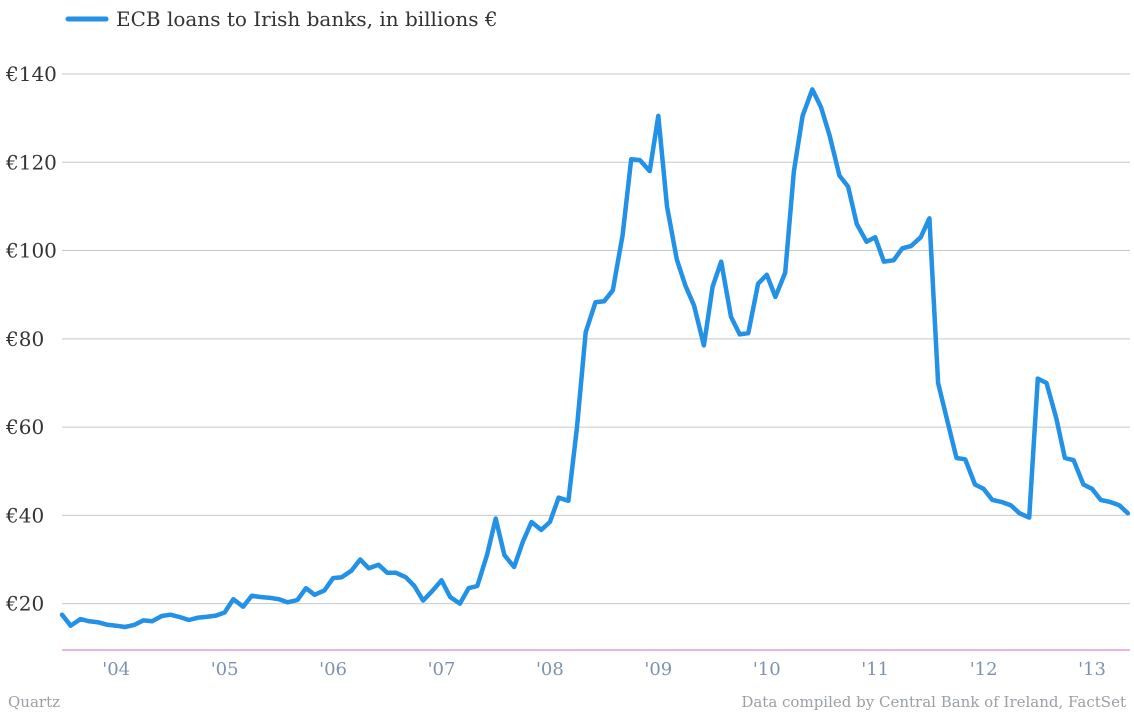  What do you see at coordinates (604, 669) in the screenshot?
I see `x-axis-ticks: '04 '05 '06 '07 '08 '09 '10 '11 '12 '13` at bounding box center [604, 669].